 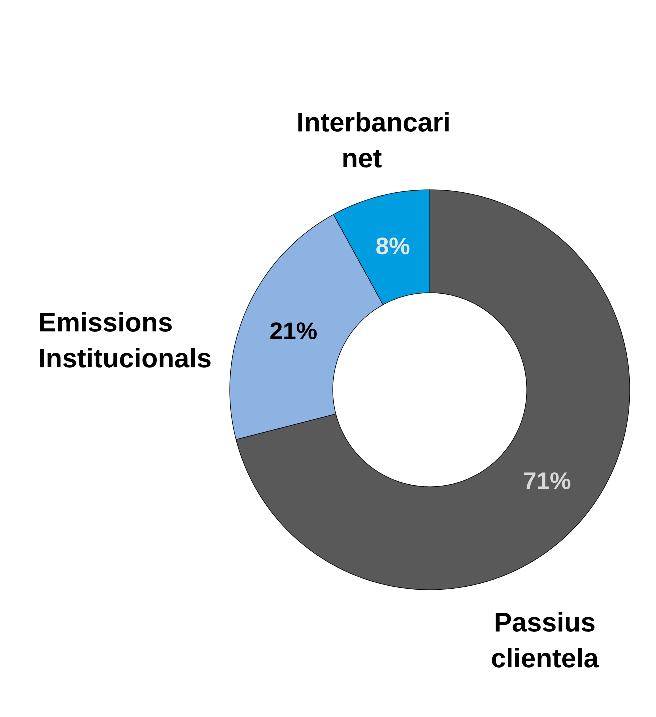 I want to click on data-label: 8%, so click(x=393, y=246).